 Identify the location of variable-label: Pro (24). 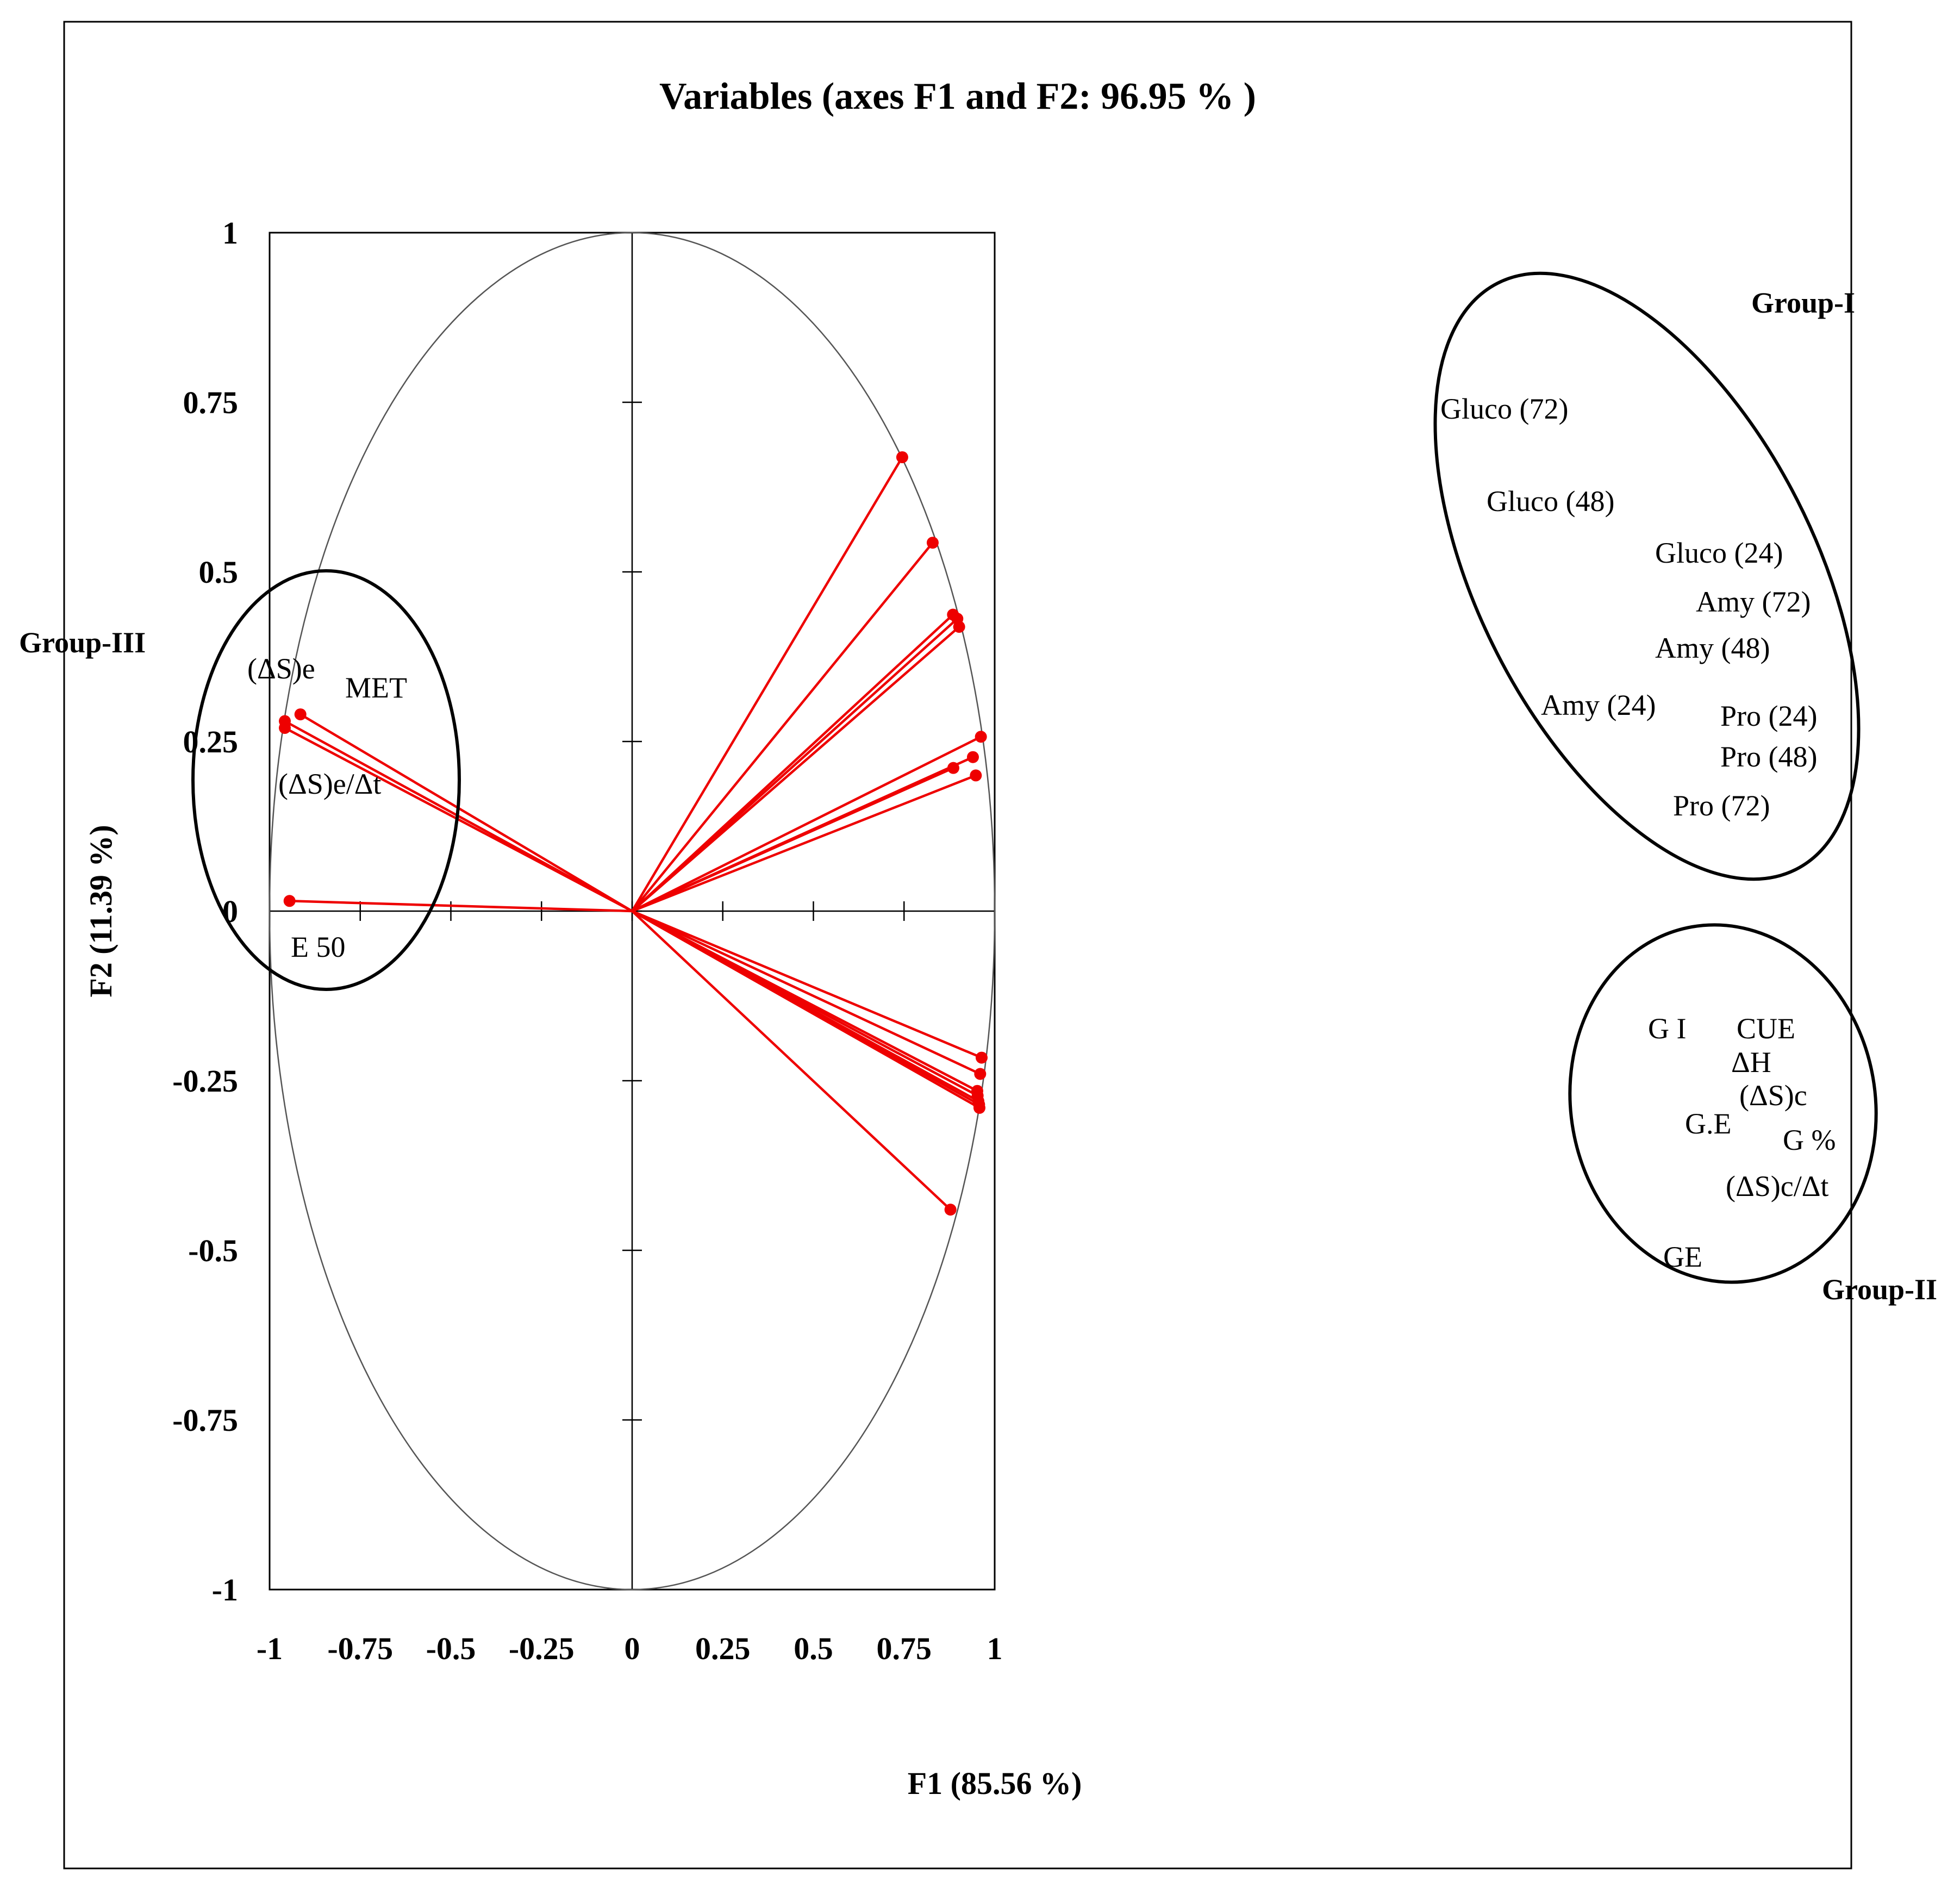
(1768, 716).